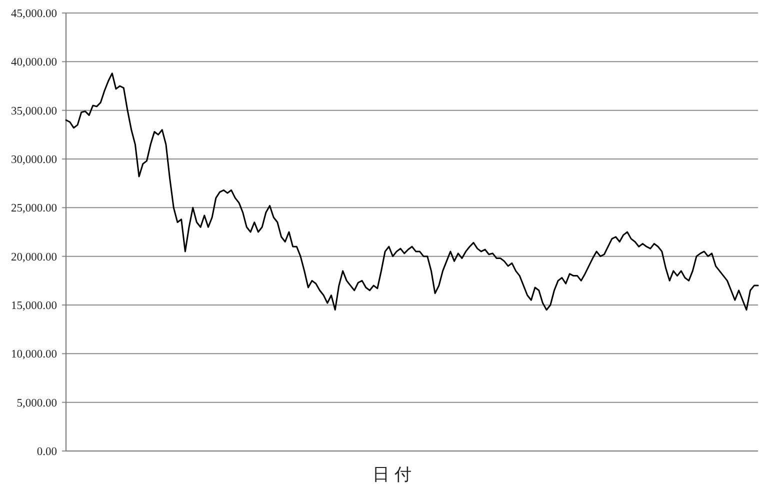 This screenshot has width=759, height=490. What do you see at coordinates (34, 354) in the screenshot?
I see `y-tick-label: 10,000.00` at bounding box center [34, 354].